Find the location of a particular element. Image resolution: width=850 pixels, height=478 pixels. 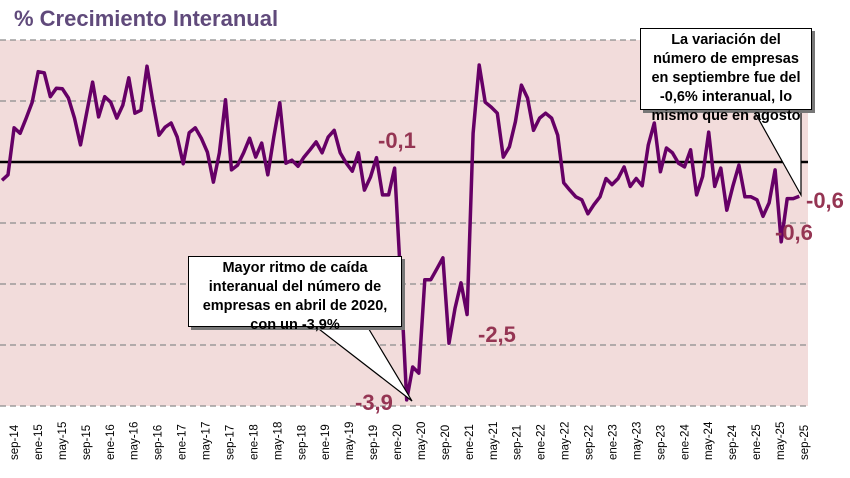

x-tick-label: sep-14 is located at coordinates (15, 442).